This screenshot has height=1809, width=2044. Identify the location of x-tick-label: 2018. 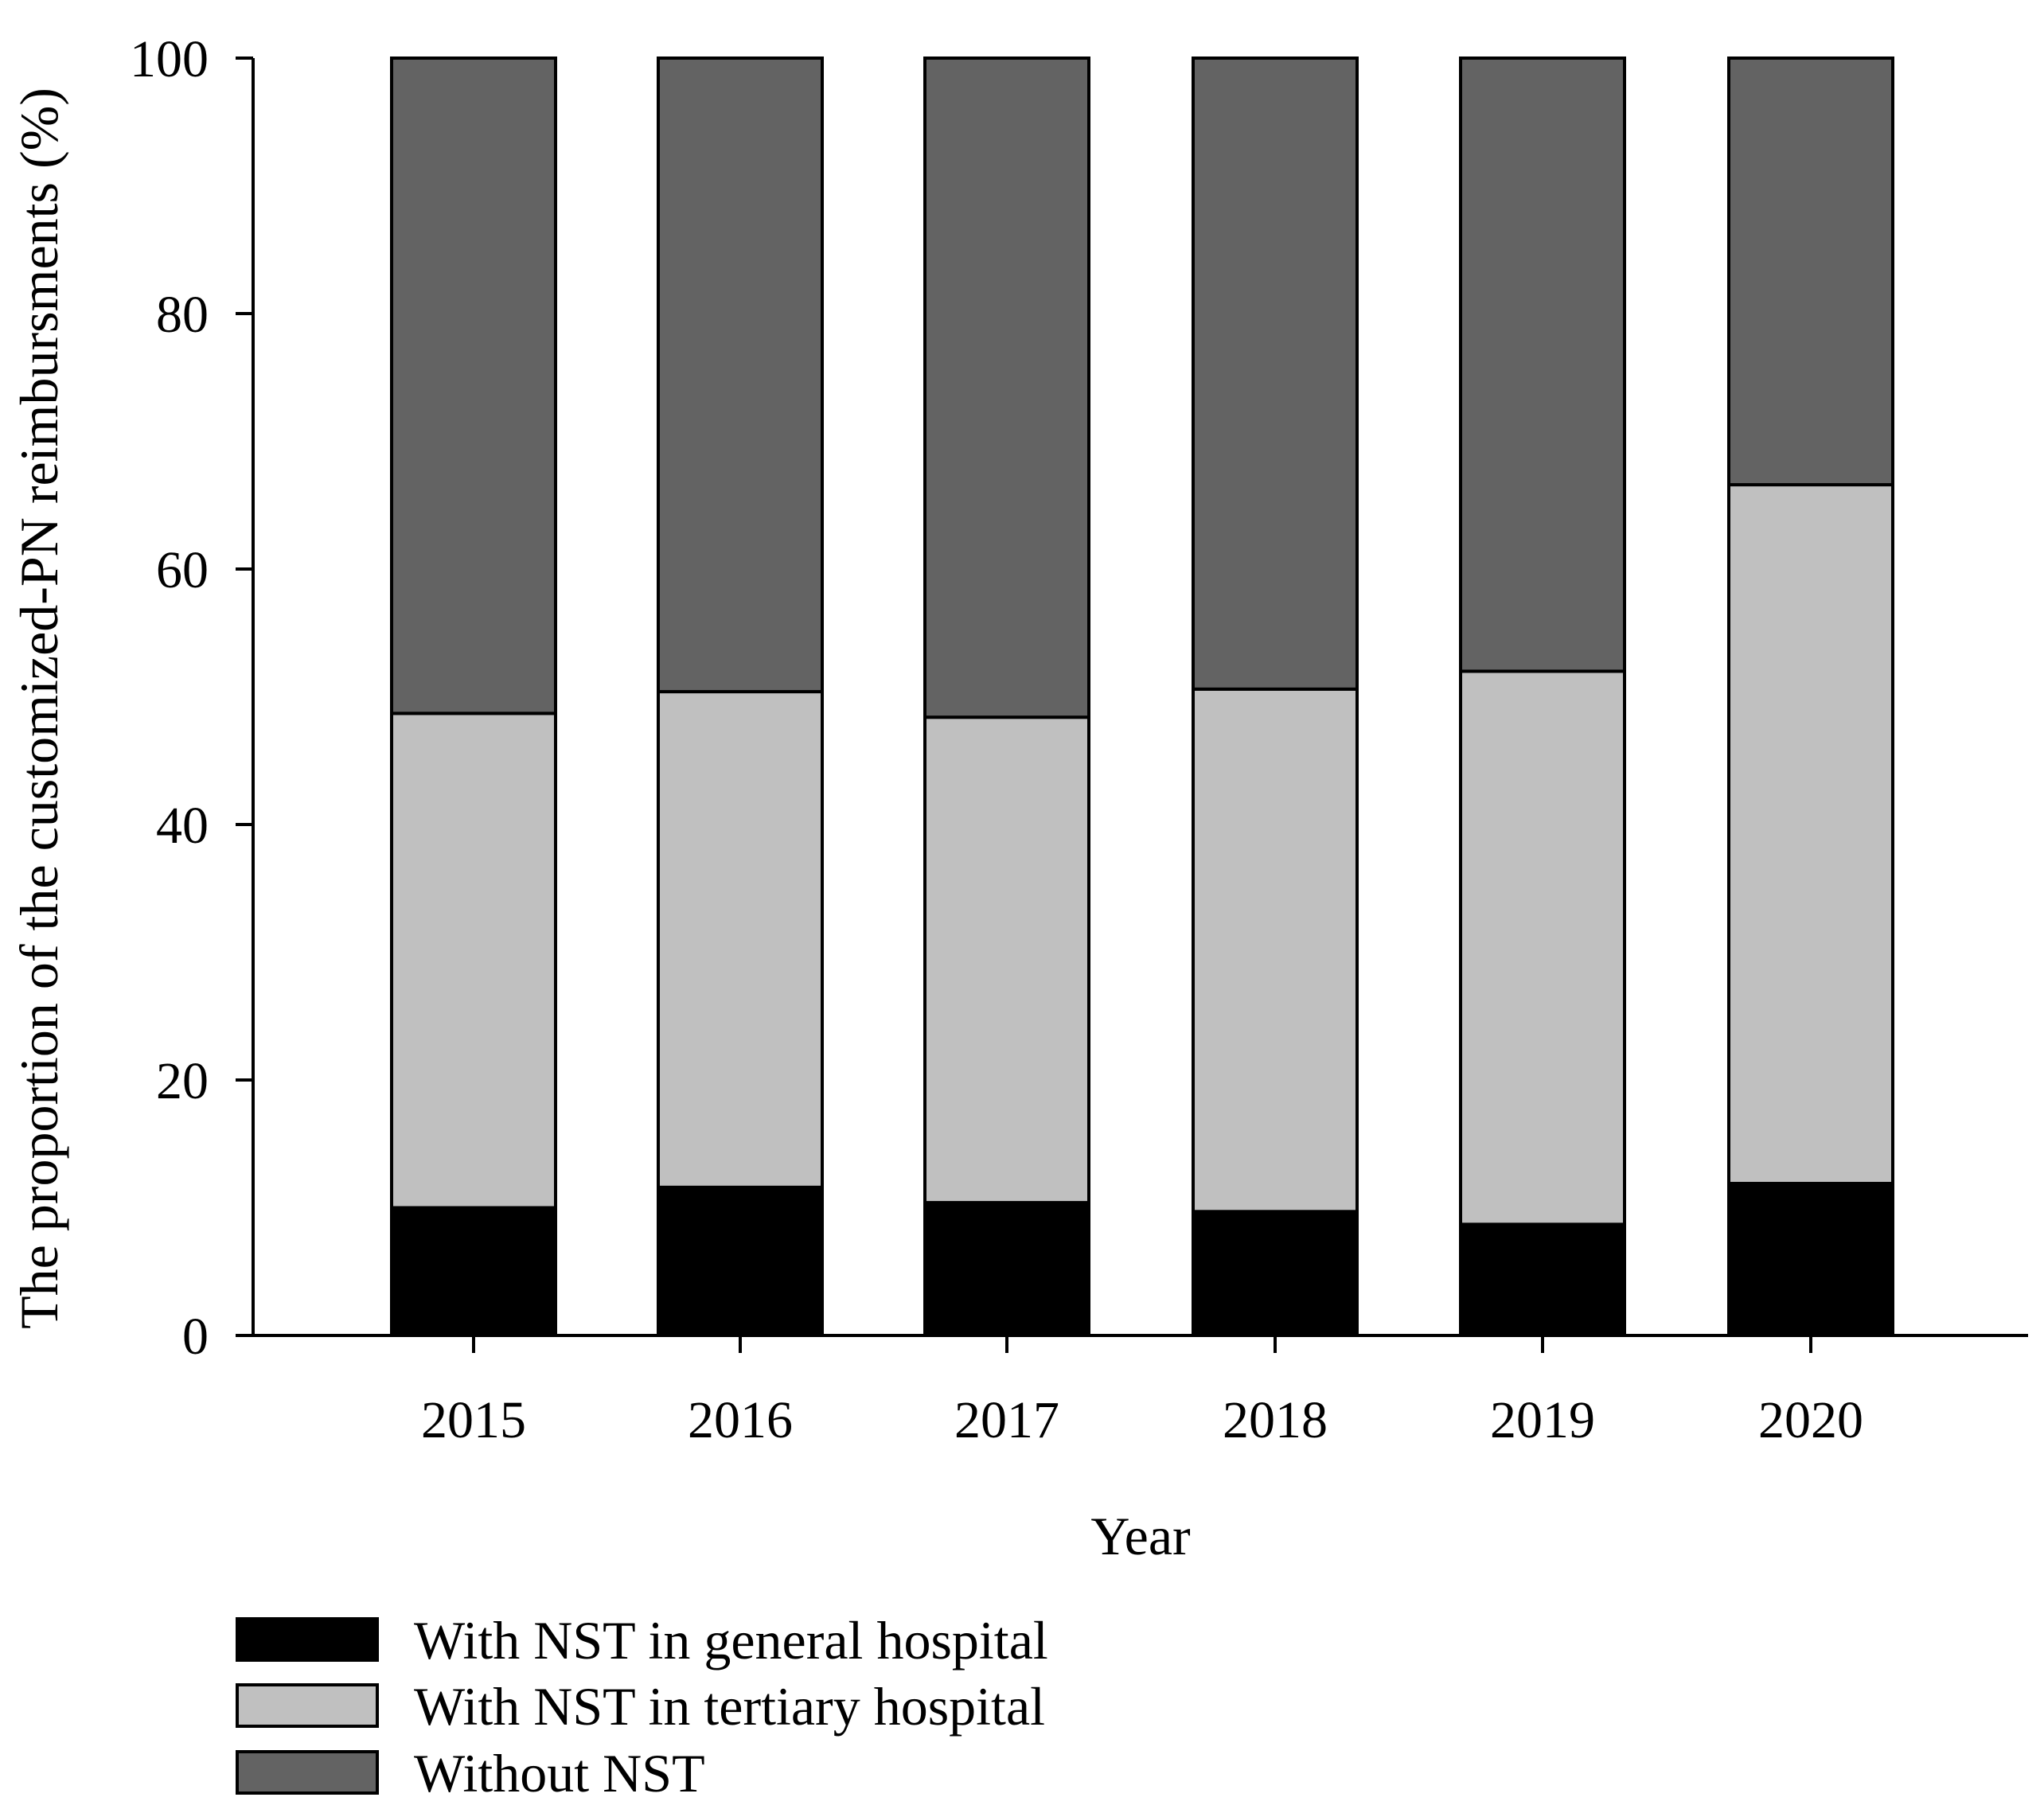
(1275, 1420).